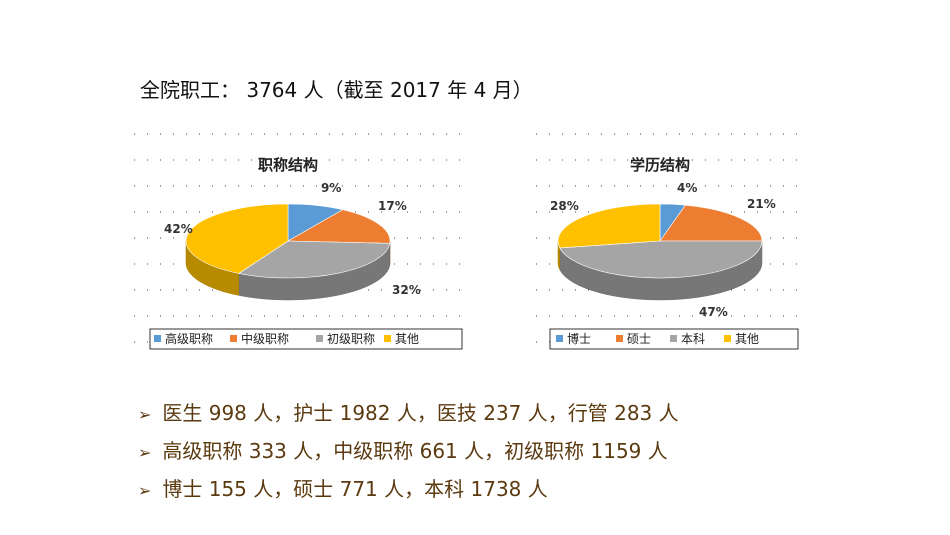  Describe the element at coordinates (265, 338) in the screenshot. I see `legend-label: 中级职称` at that location.